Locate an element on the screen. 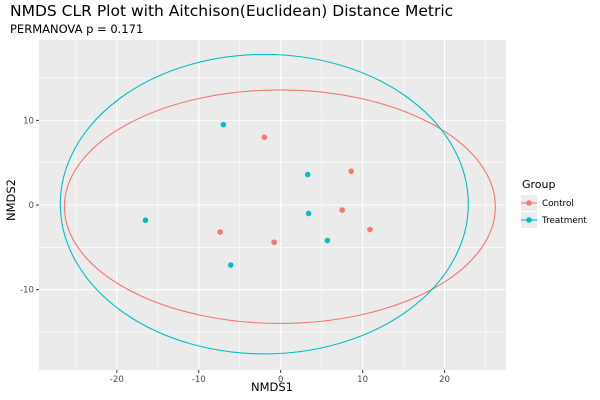 This screenshot has height=400, width=600. y-axis-ticks: -10 0 10 is located at coordinates (29, 206).